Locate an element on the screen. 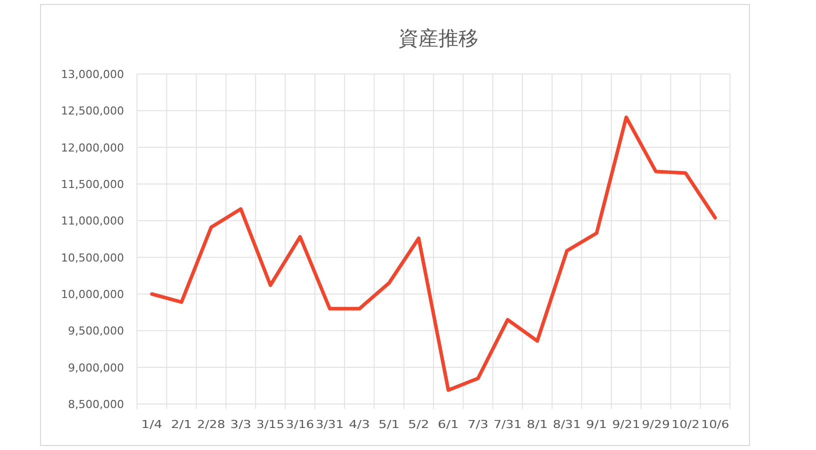 This screenshot has height=450, width=816. y-tick-label: 13,000,000 is located at coordinates (92, 74).